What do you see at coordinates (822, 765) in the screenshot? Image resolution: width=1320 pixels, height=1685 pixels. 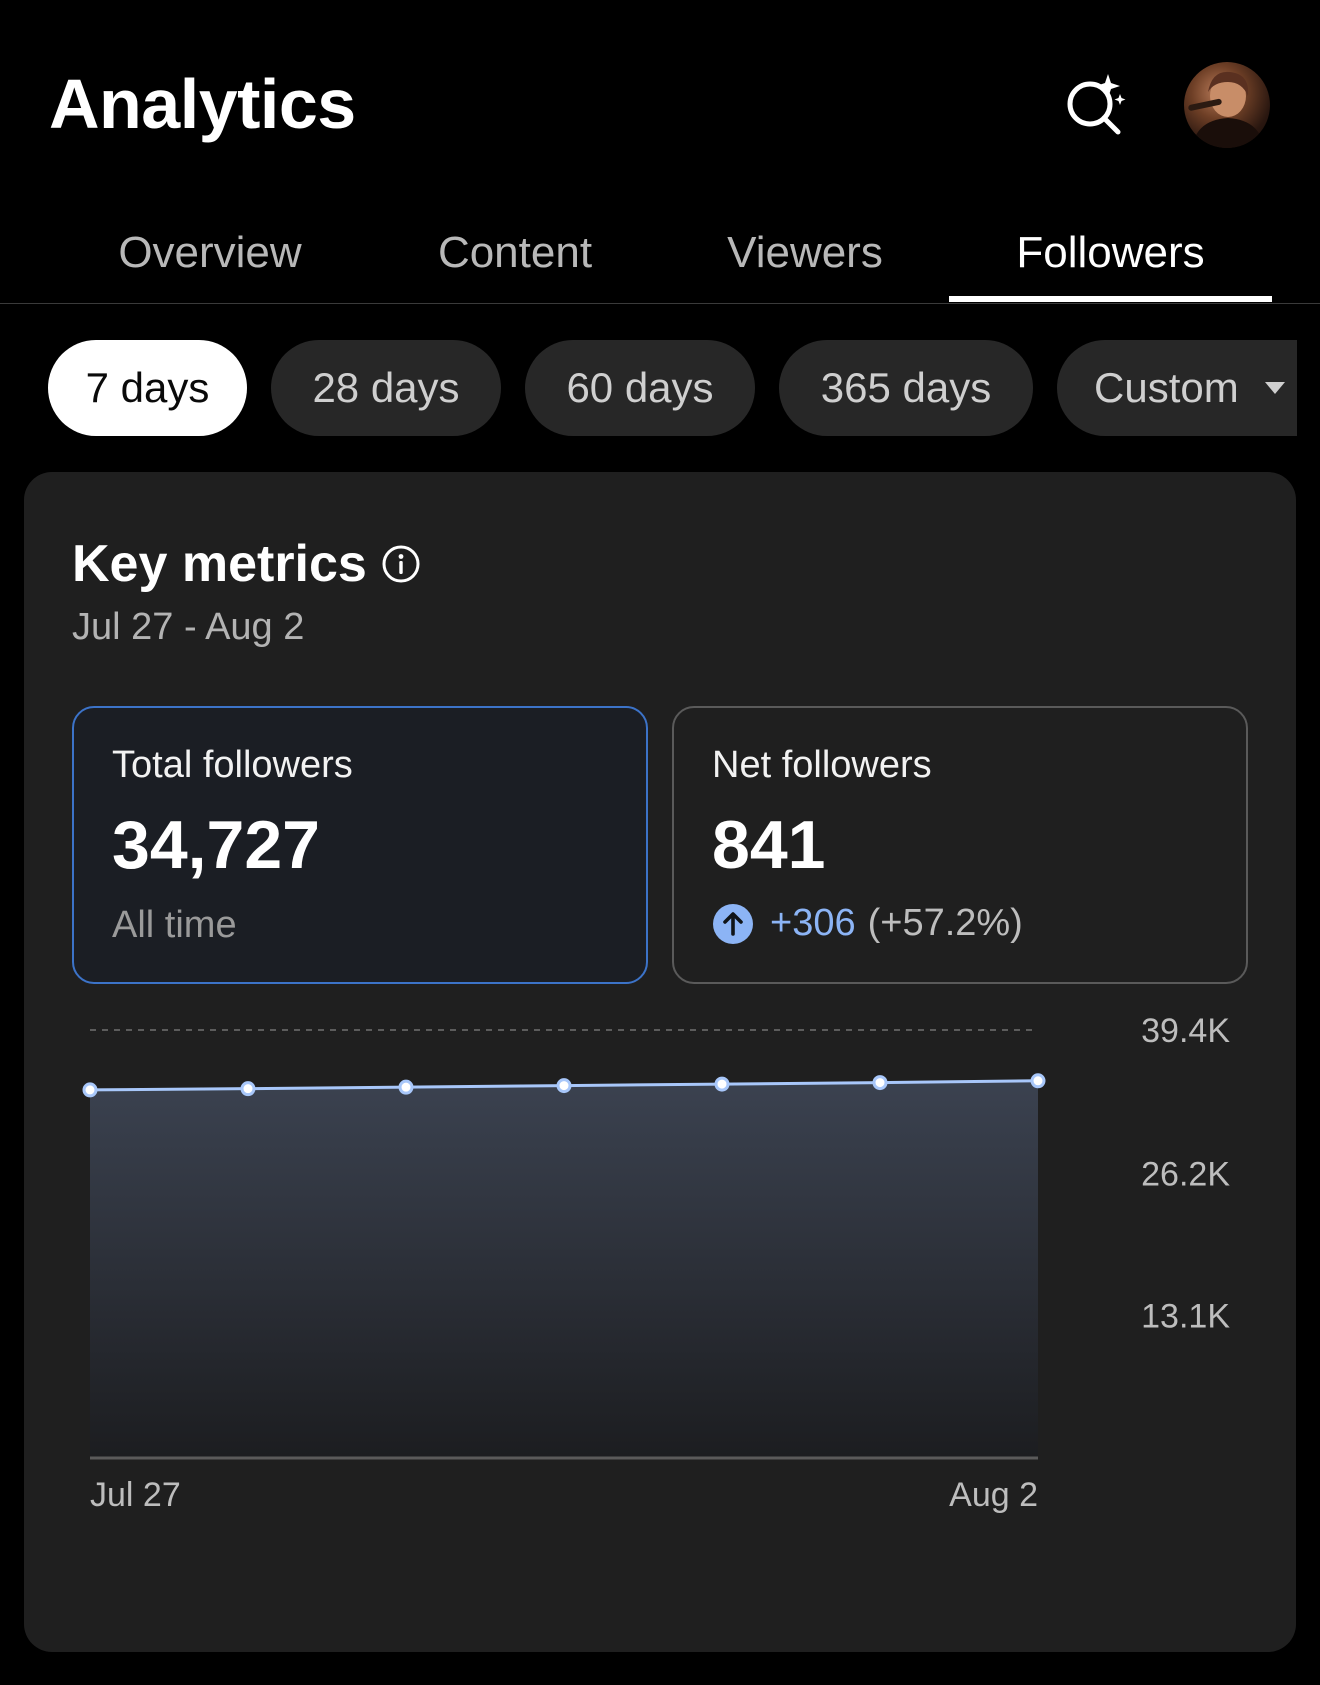 I see `metric-label: Net followers` at bounding box center [822, 765].